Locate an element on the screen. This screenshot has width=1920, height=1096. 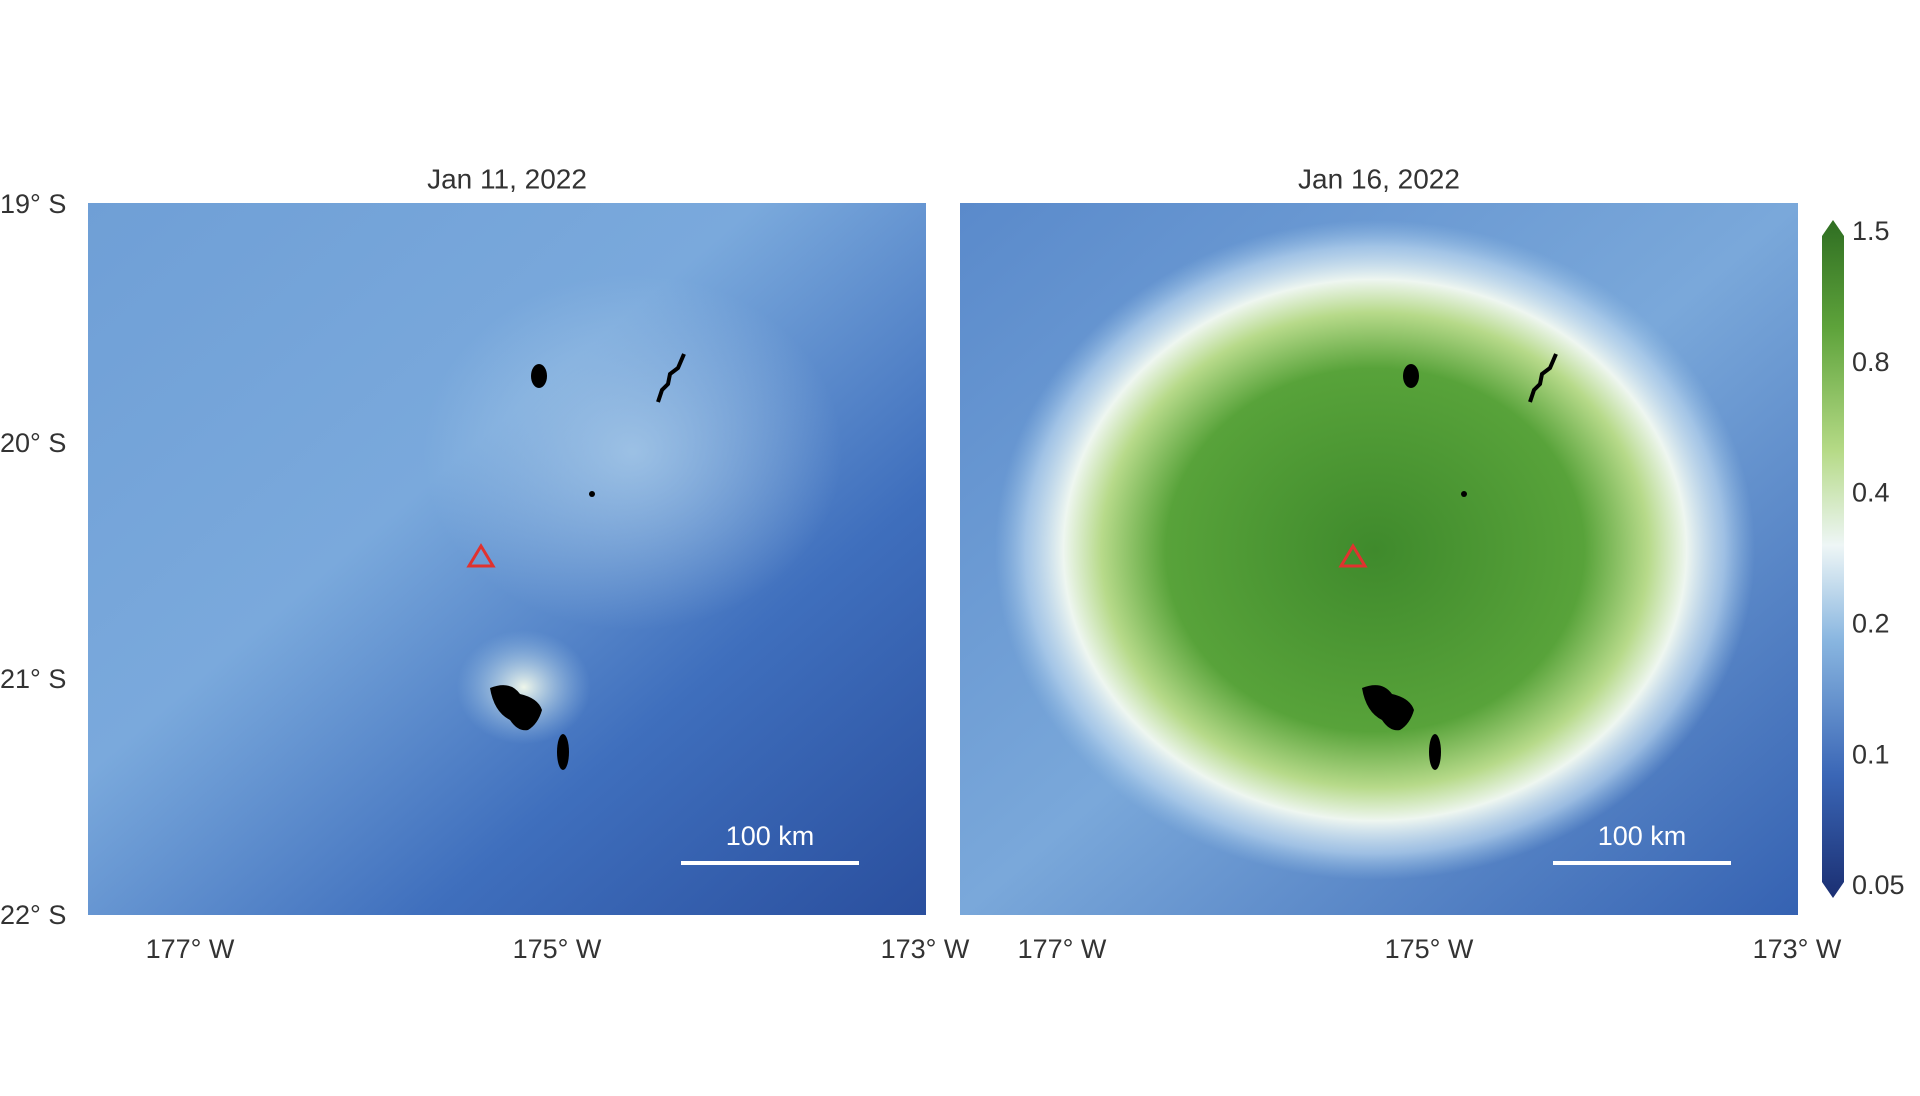
lat-label: 20° S is located at coordinates (33, 443).